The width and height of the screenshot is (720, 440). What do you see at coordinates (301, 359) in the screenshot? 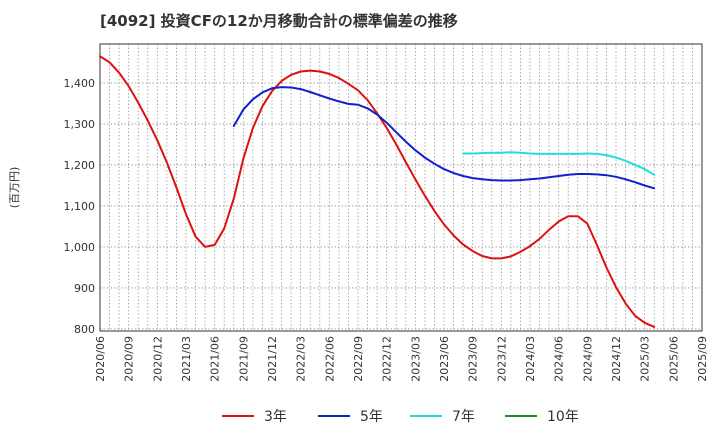
I see `x-tick-label: 2022/03` at bounding box center [301, 359].